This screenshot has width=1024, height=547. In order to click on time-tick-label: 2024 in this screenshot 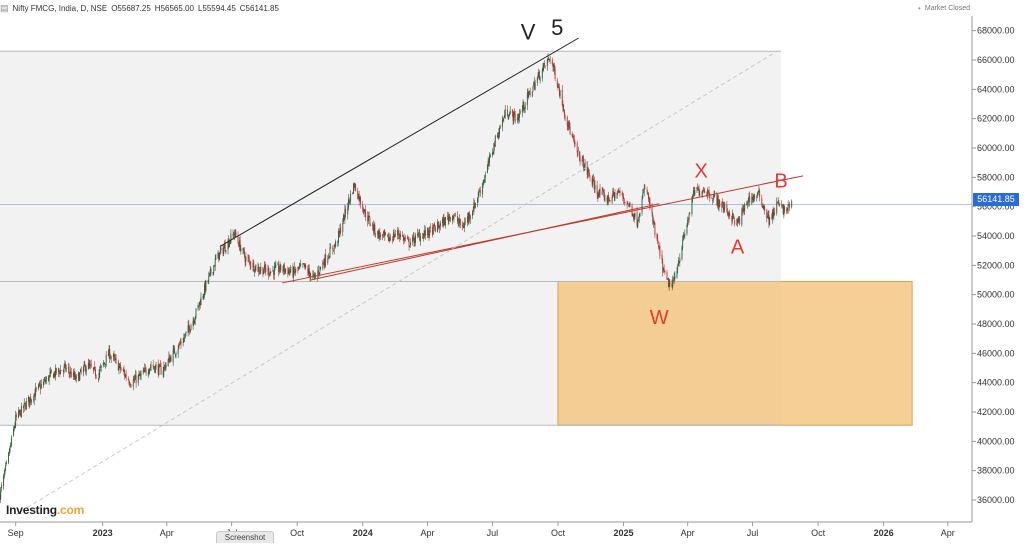, I will do `click(363, 533)`.